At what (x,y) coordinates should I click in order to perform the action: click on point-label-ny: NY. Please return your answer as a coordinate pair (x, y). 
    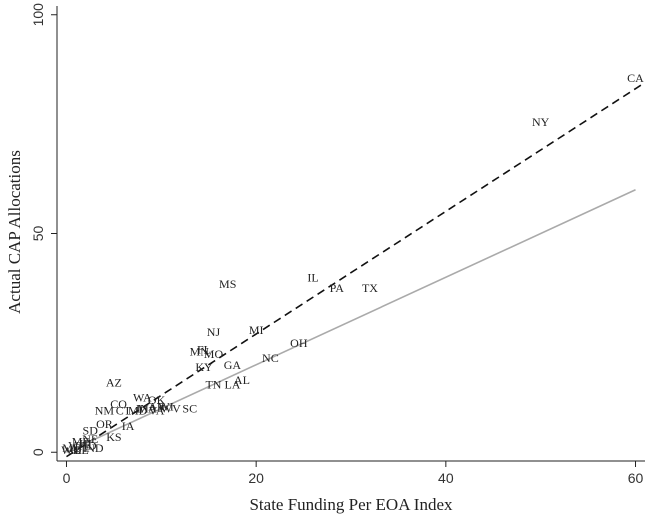
    Looking at the image, I should click on (541, 122).